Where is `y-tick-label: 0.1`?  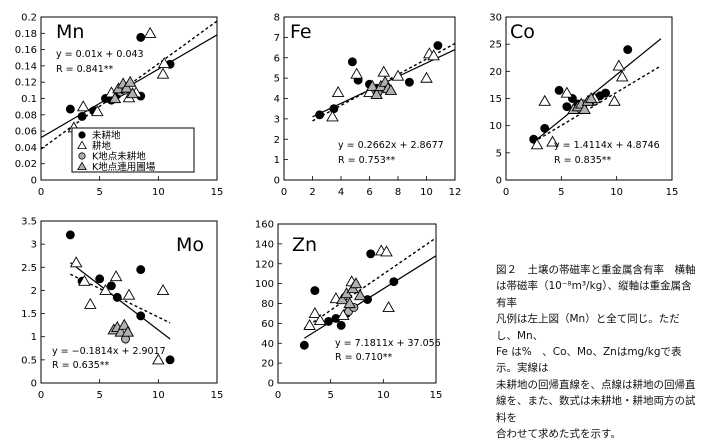 y-tick-label: 0.1 is located at coordinates (29, 99).